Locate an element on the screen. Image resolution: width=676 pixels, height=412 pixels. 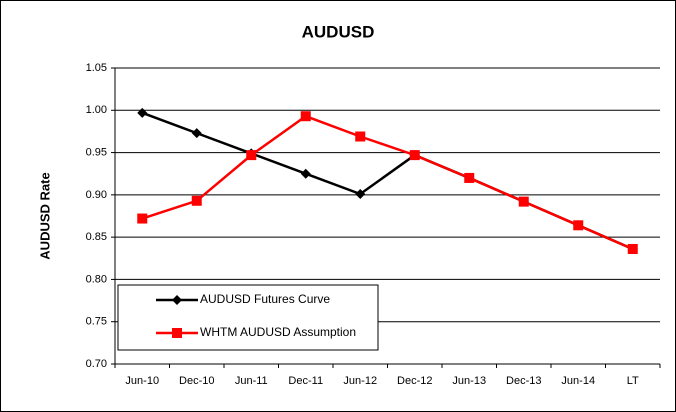
x-tick-label: Jun-13 is located at coordinates (469, 381).